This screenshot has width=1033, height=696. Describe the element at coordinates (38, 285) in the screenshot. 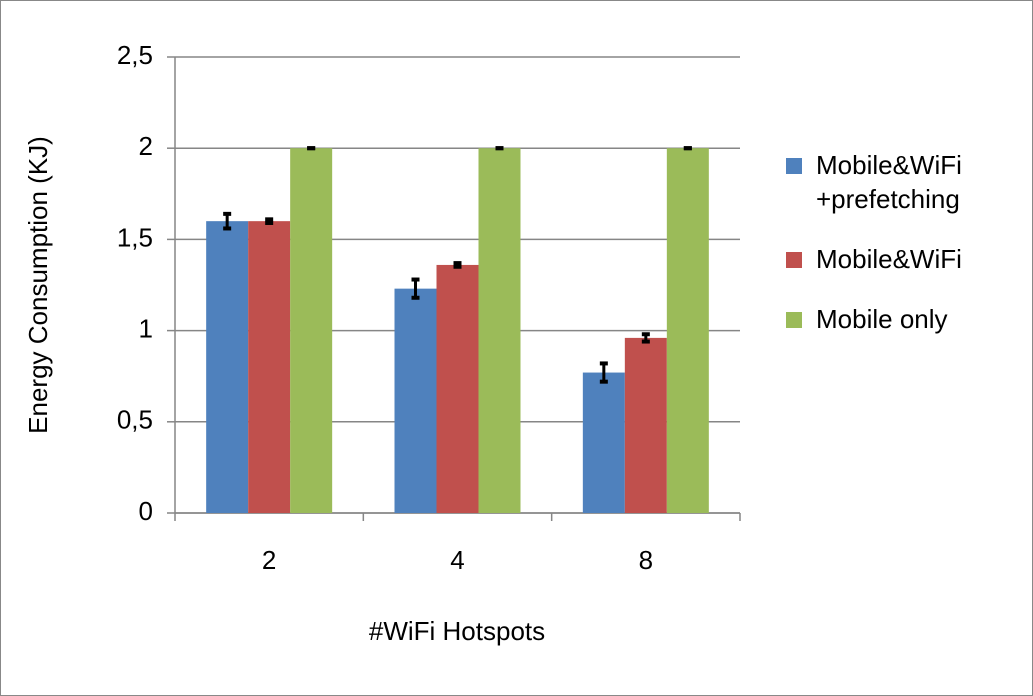

I see `y-axis-title: Energy Consumption (KJ)` at that location.